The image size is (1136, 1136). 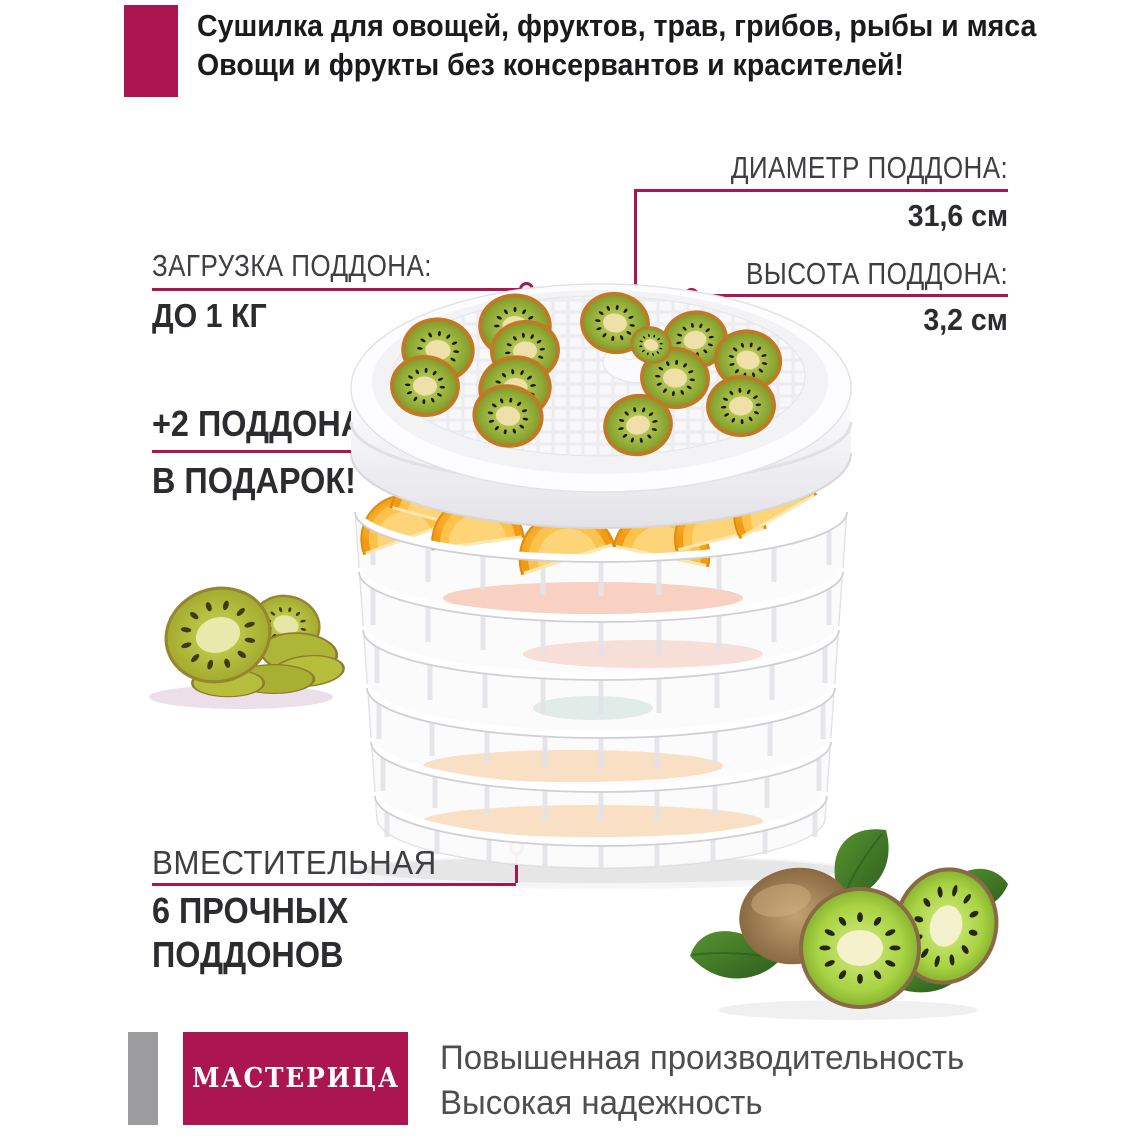 What do you see at coordinates (849, 924) in the screenshot?
I see `fresh-kiwi-image` at bounding box center [849, 924].